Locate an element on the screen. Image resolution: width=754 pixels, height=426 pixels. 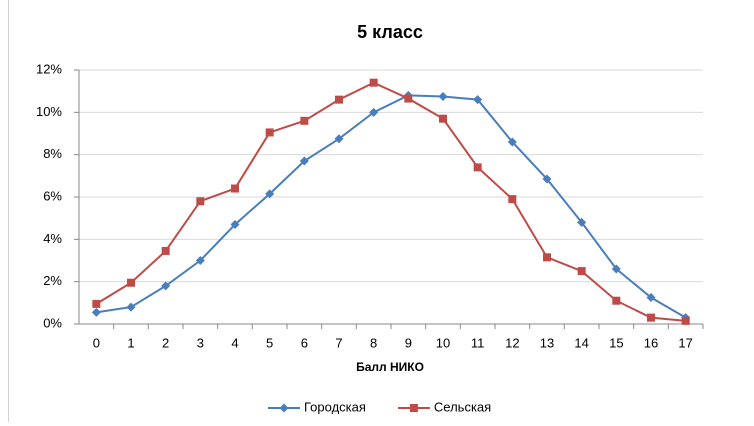
x-tick-label: 14 is located at coordinates (581, 342).